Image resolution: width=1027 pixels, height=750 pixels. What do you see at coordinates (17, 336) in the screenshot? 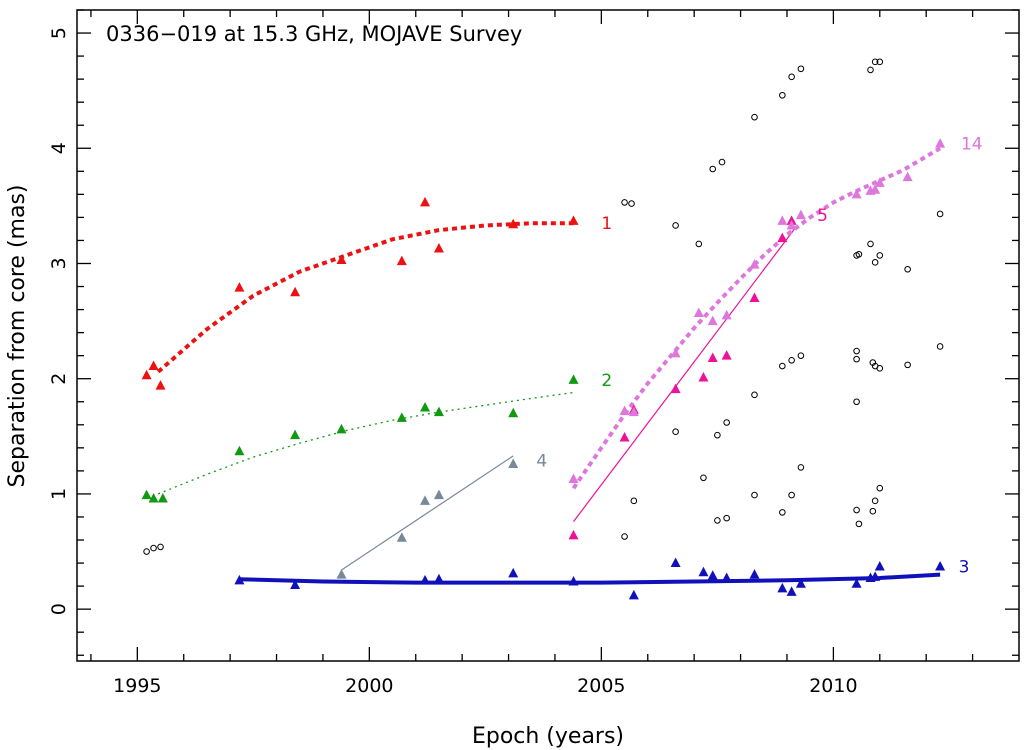
I see `y-axis-title: Separation from core (mas)` at bounding box center [17, 336].